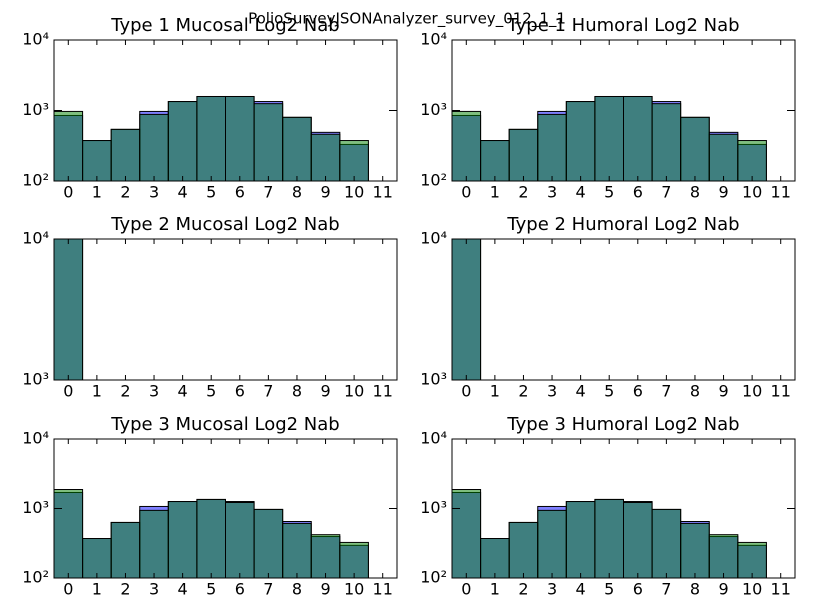 The height and width of the screenshot is (615, 815). What do you see at coordinates (622, 224) in the screenshot?
I see `plot-title: Type 2 Humoral Log2 Nab` at bounding box center [622, 224].